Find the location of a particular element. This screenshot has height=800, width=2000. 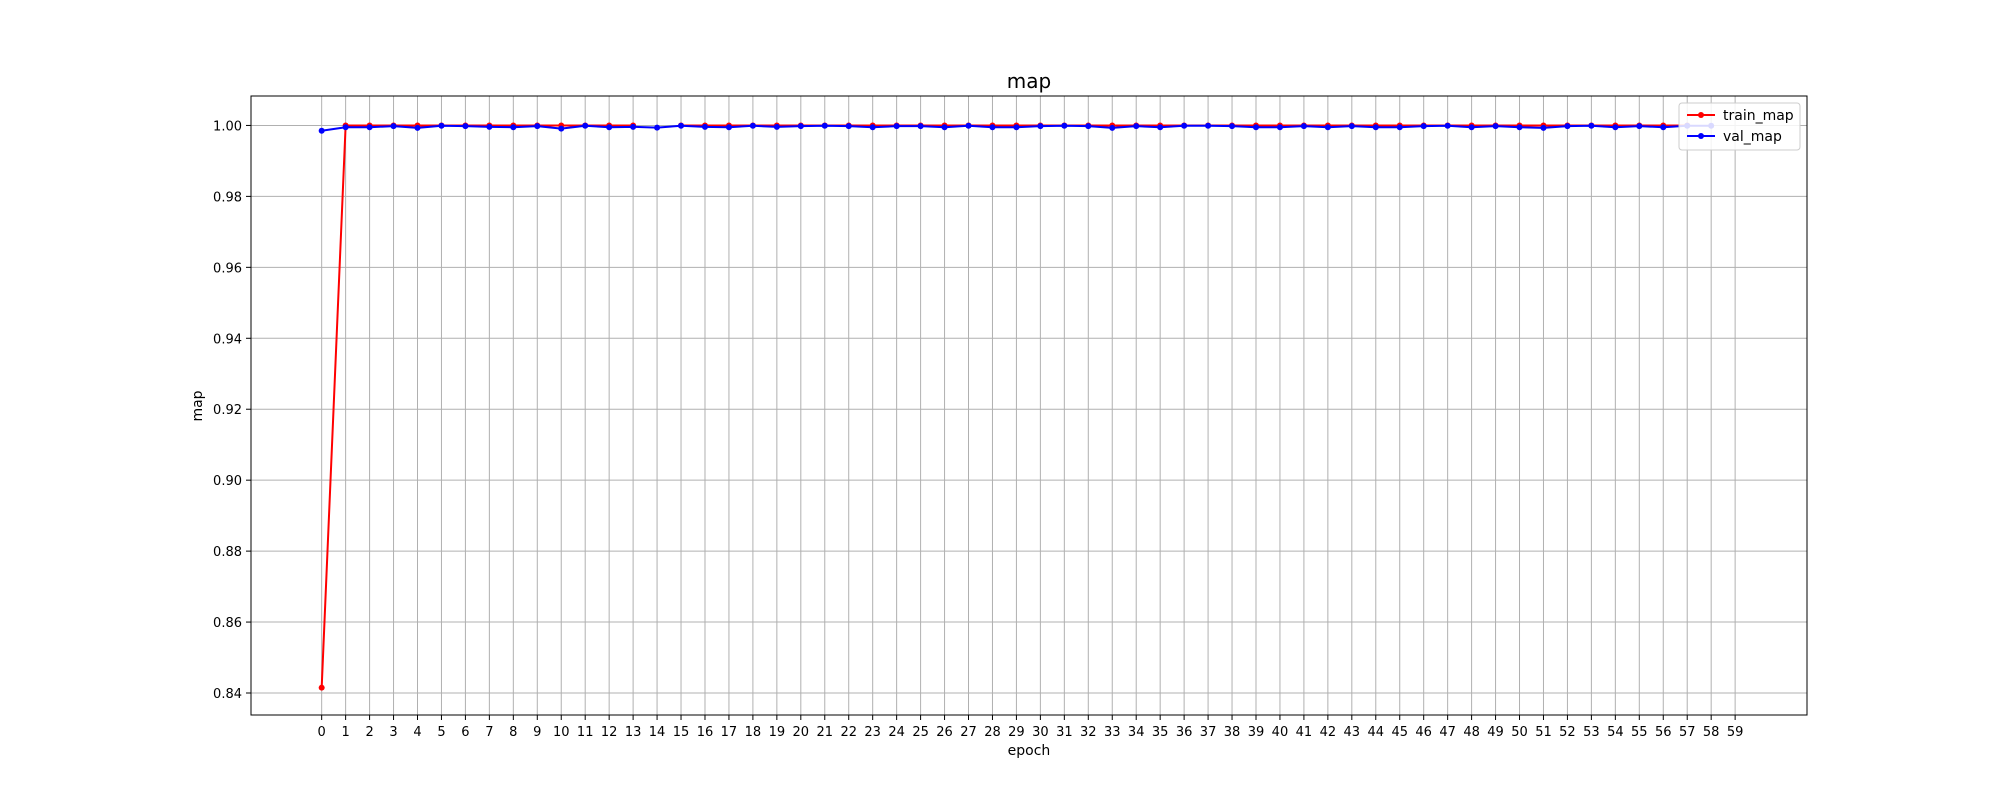

x-tick-label: 47 is located at coordinates (1447, 732).